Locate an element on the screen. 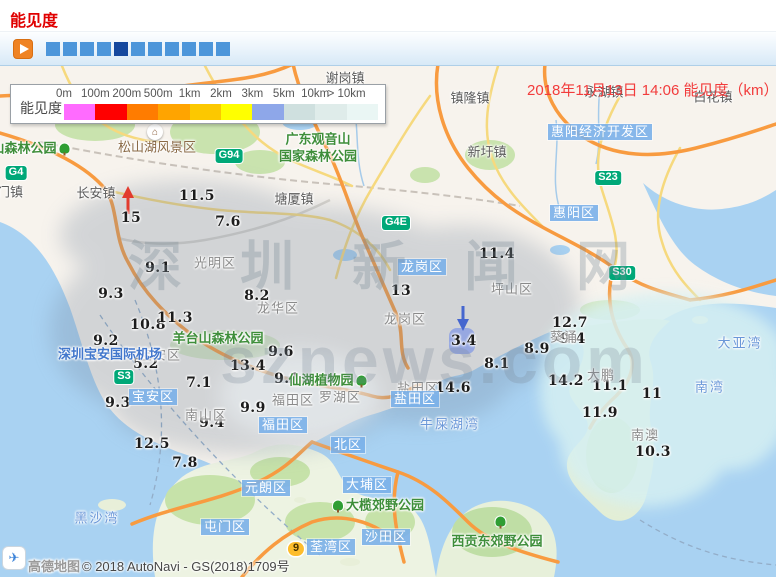 This screenshot has width=776, height=577. map-district-label: 南山区 is located at coordinates (206, 415).